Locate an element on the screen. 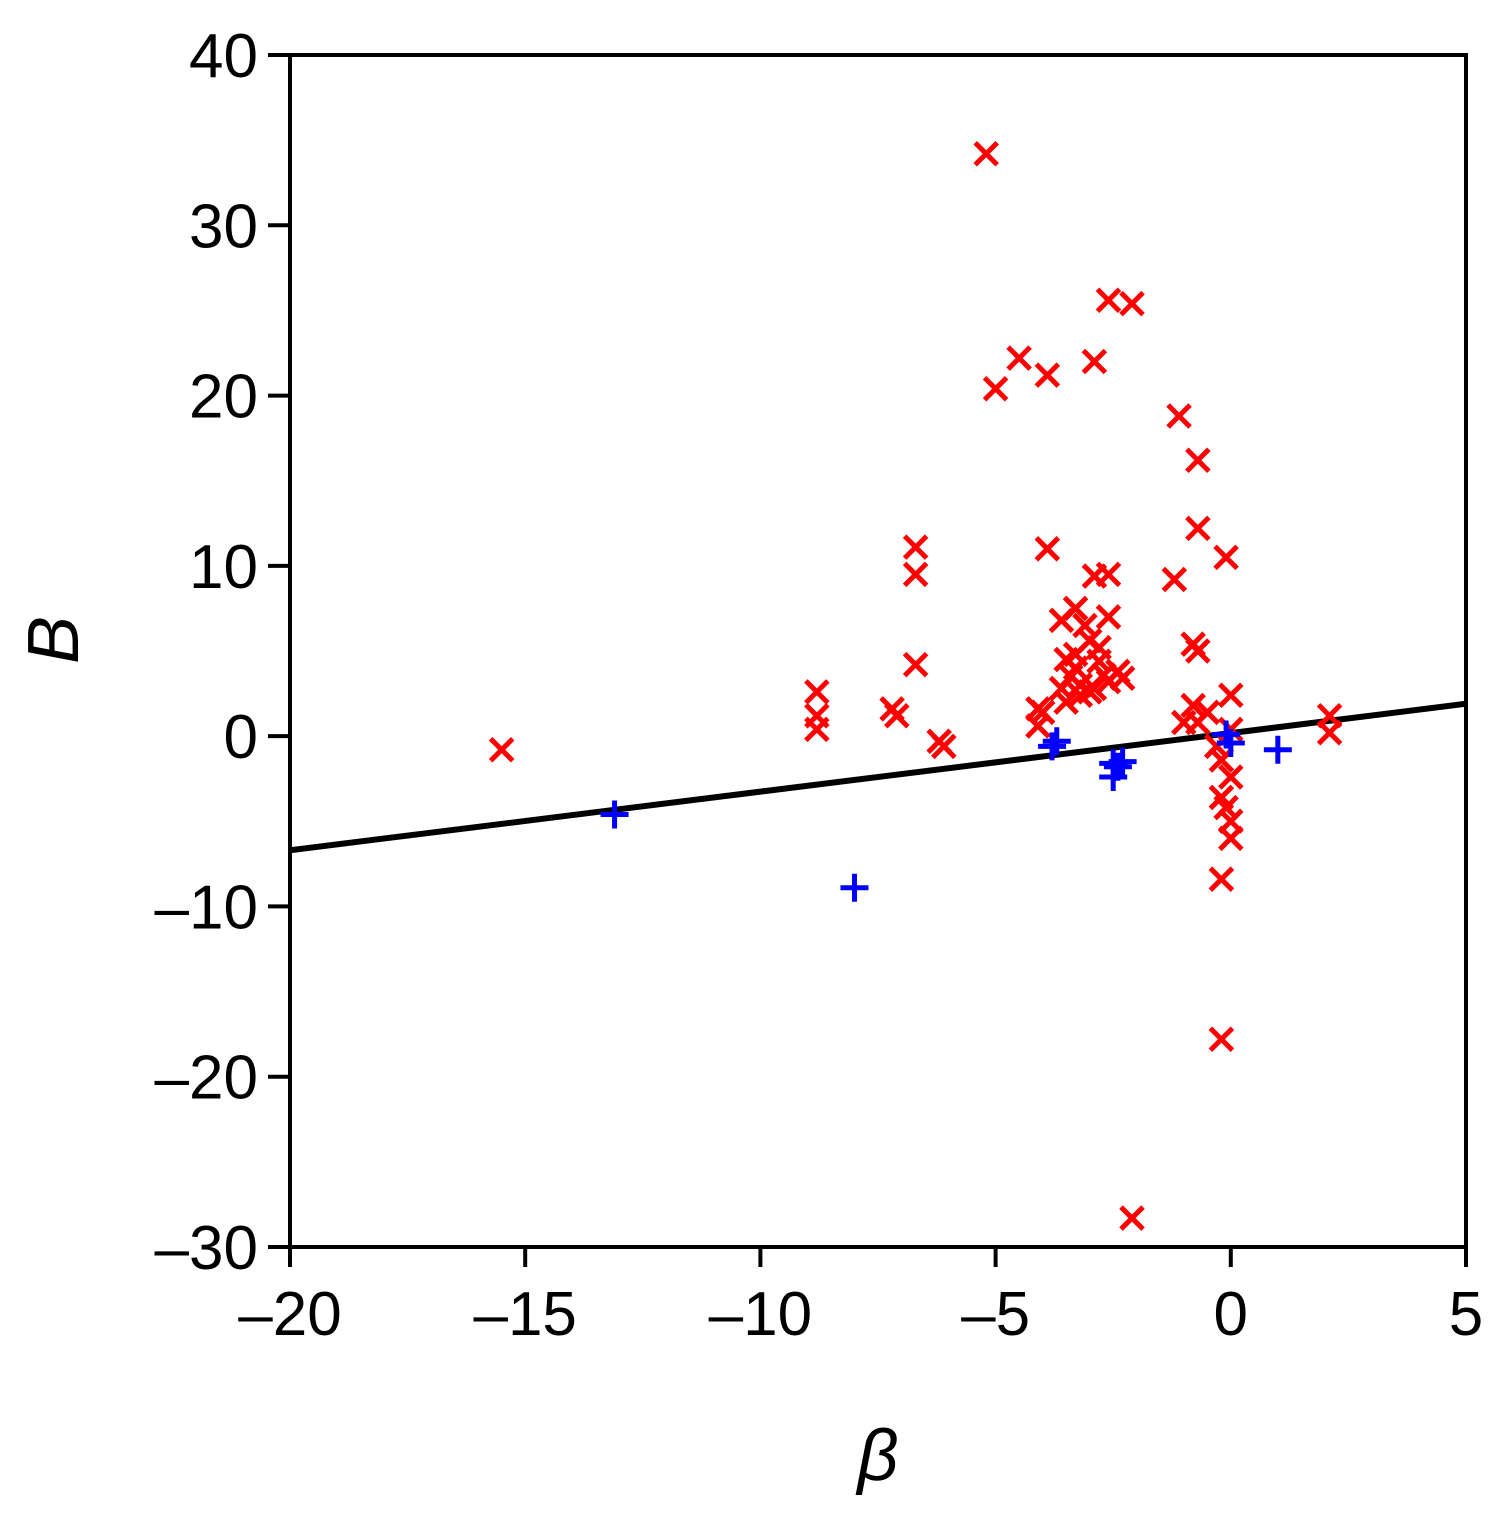  fit-line is located at coordinates (878, 777).